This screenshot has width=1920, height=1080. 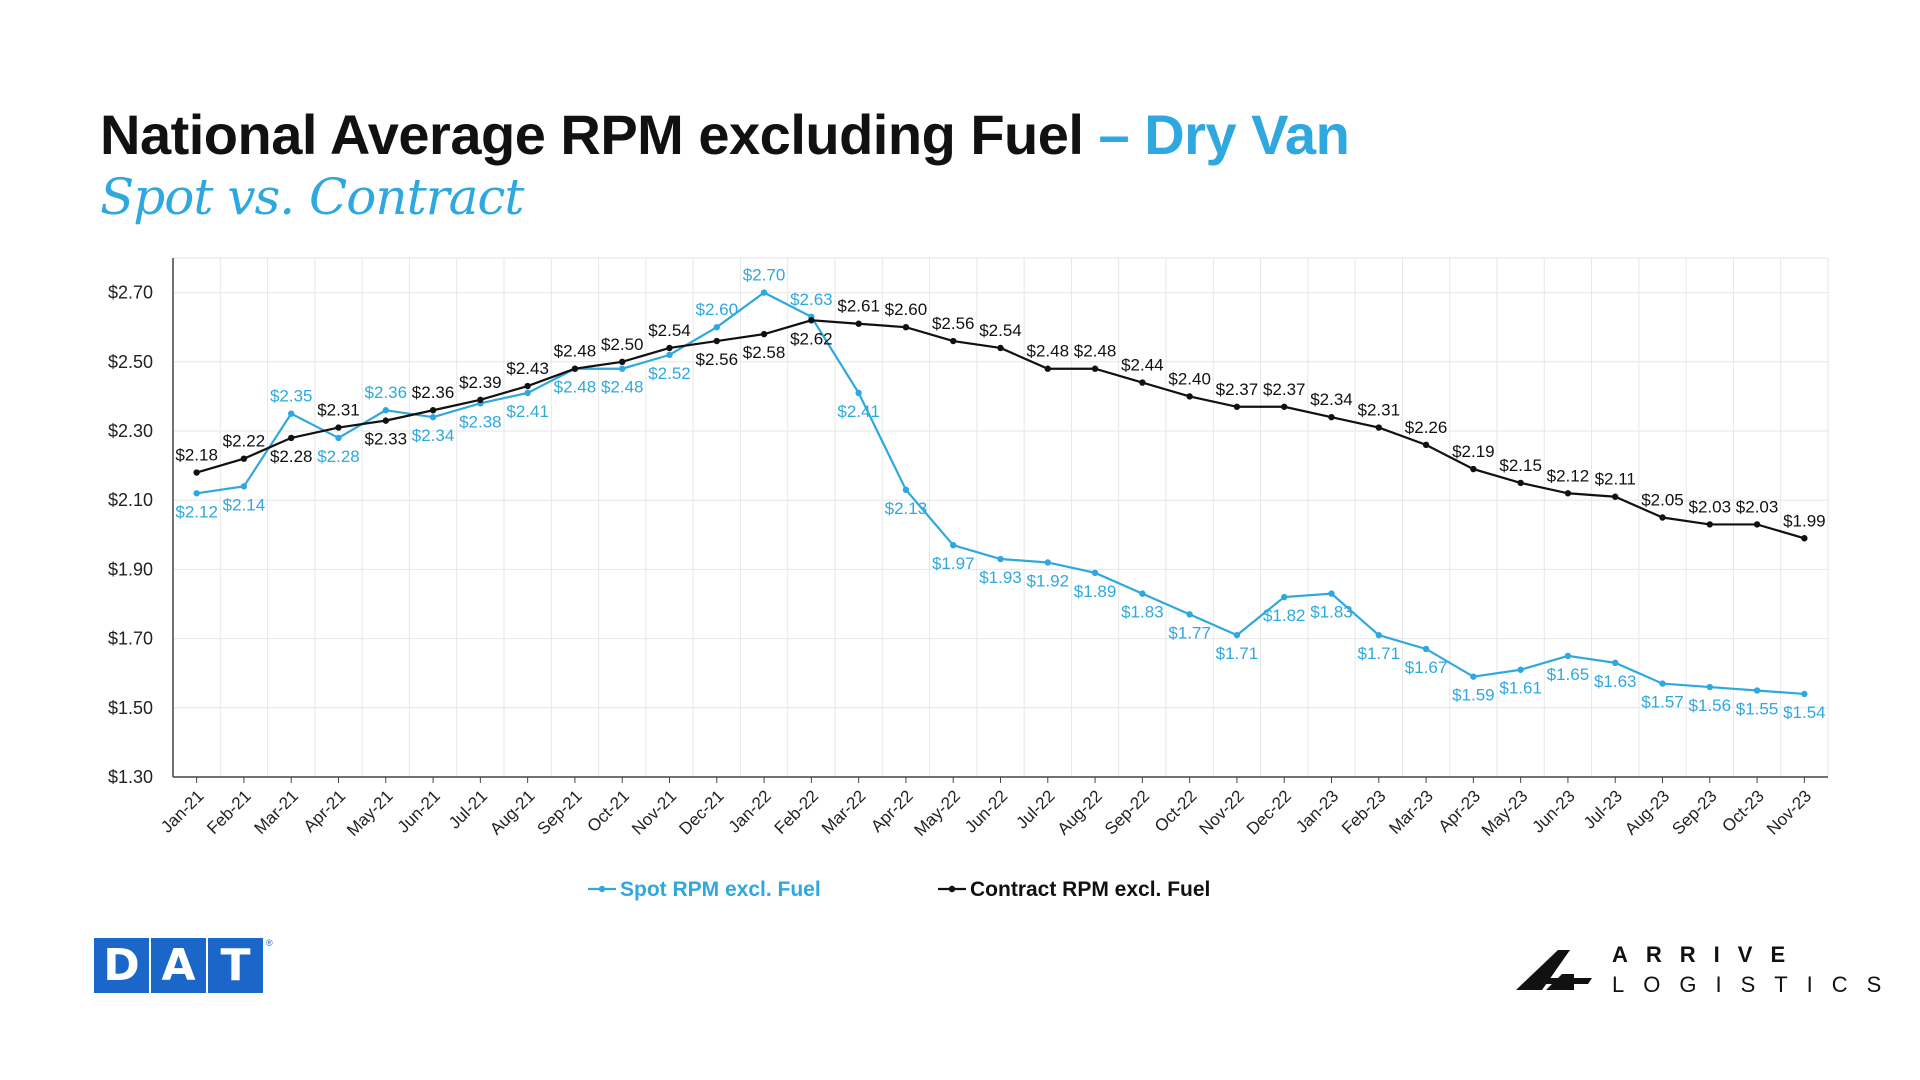 What do you see at coordinates (196, 455) in the screenshot?
I see `contract-data-label: $2.18` at bounding box center [196, 455].